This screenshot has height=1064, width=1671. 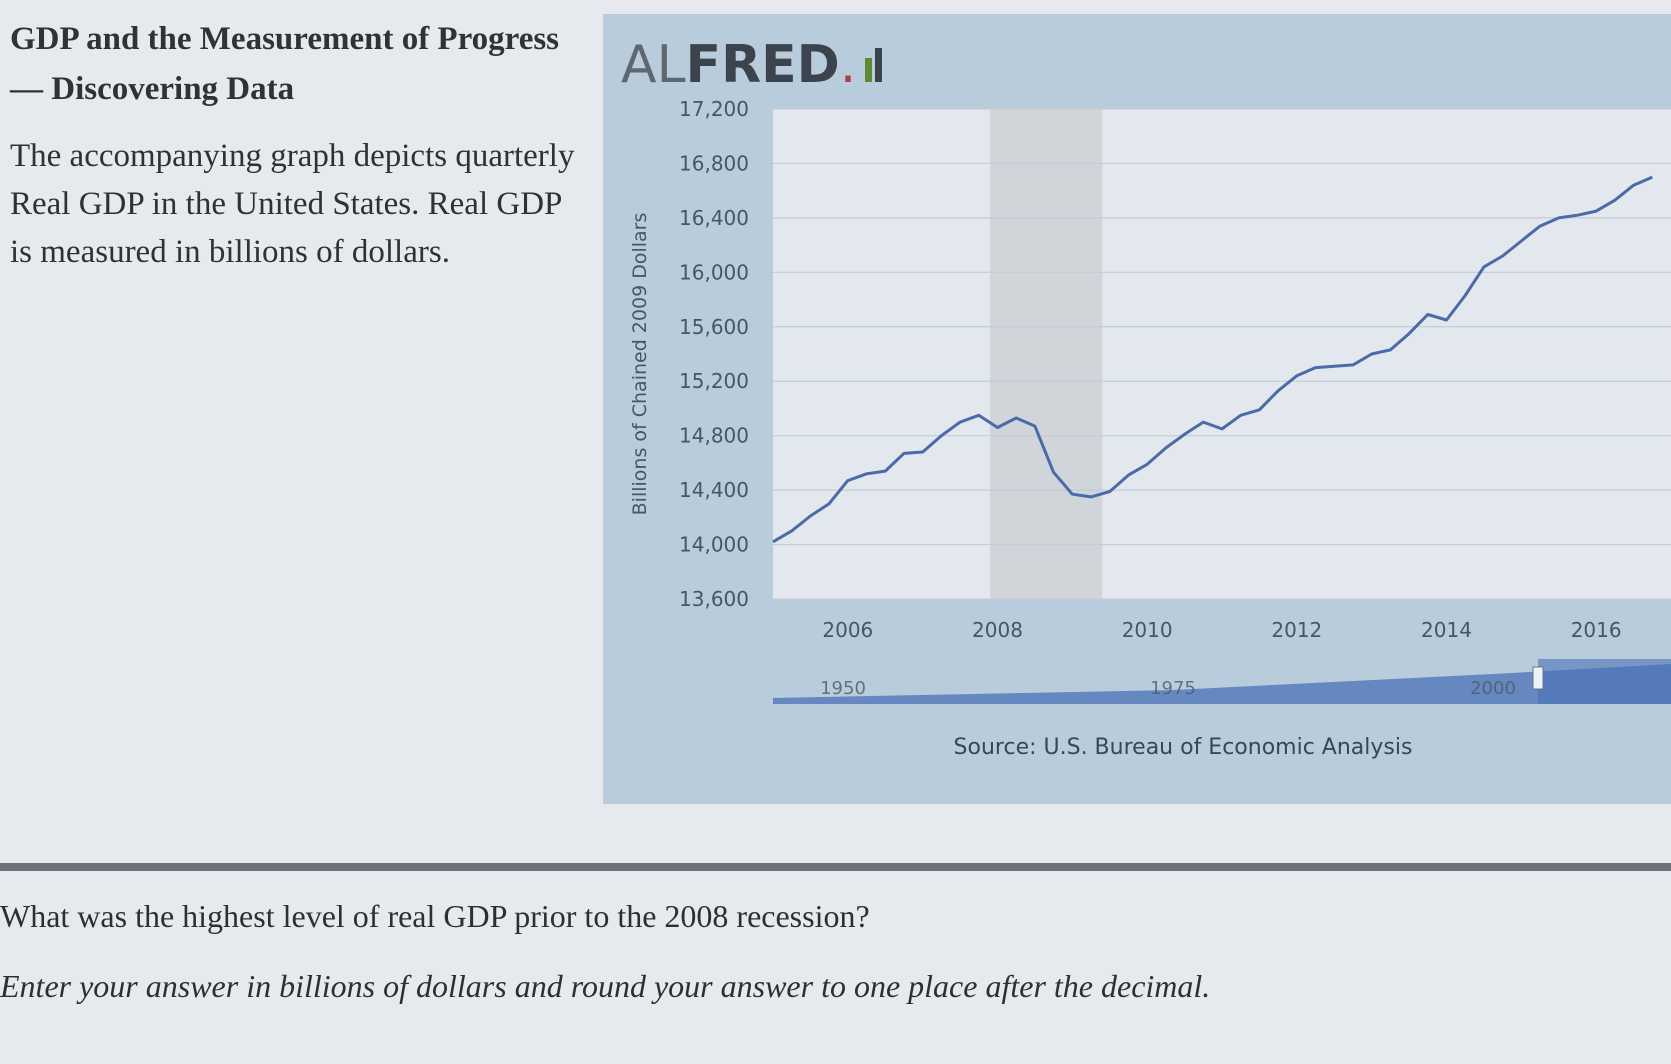 What do you see at coordinates (1221, 630) in the screenshot?
I see `x-axis-ticks: 2006 2008 2010 2012 2014 2016` at bounding box center [1221, 630].